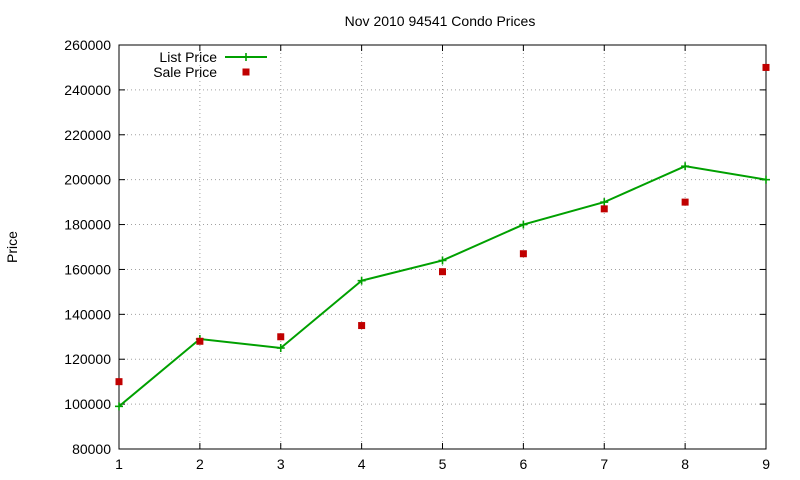  What do you see at coordinates (766, 464) in the screenshot?
I see `x-tick-label: 9` at bounding box center [766, 464].